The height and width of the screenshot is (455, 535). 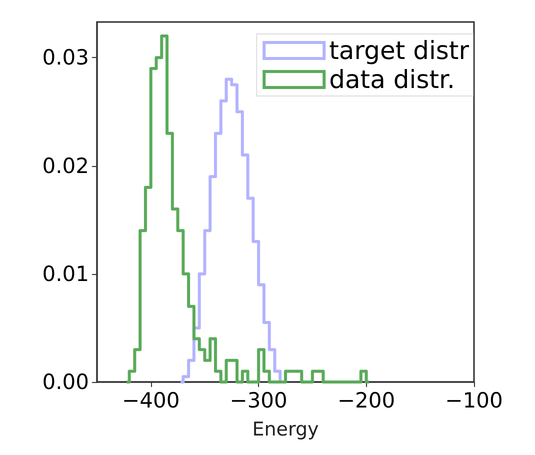 I want to click on x-tick-label: −100, so click(x=474, y=400).